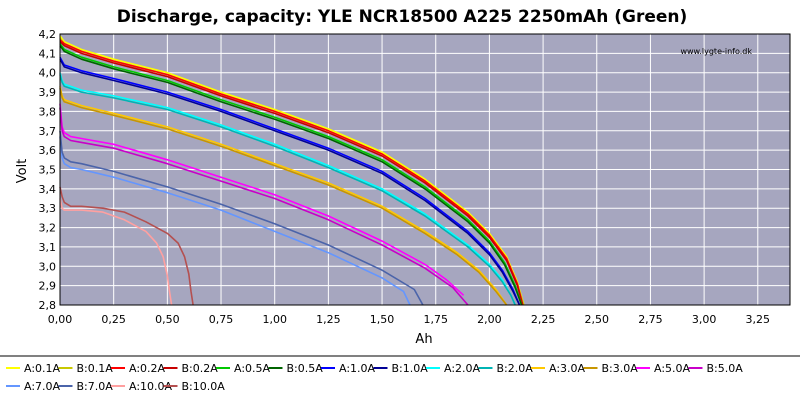  I want to click on legend-label: A:3.0A, so click(567, 368).